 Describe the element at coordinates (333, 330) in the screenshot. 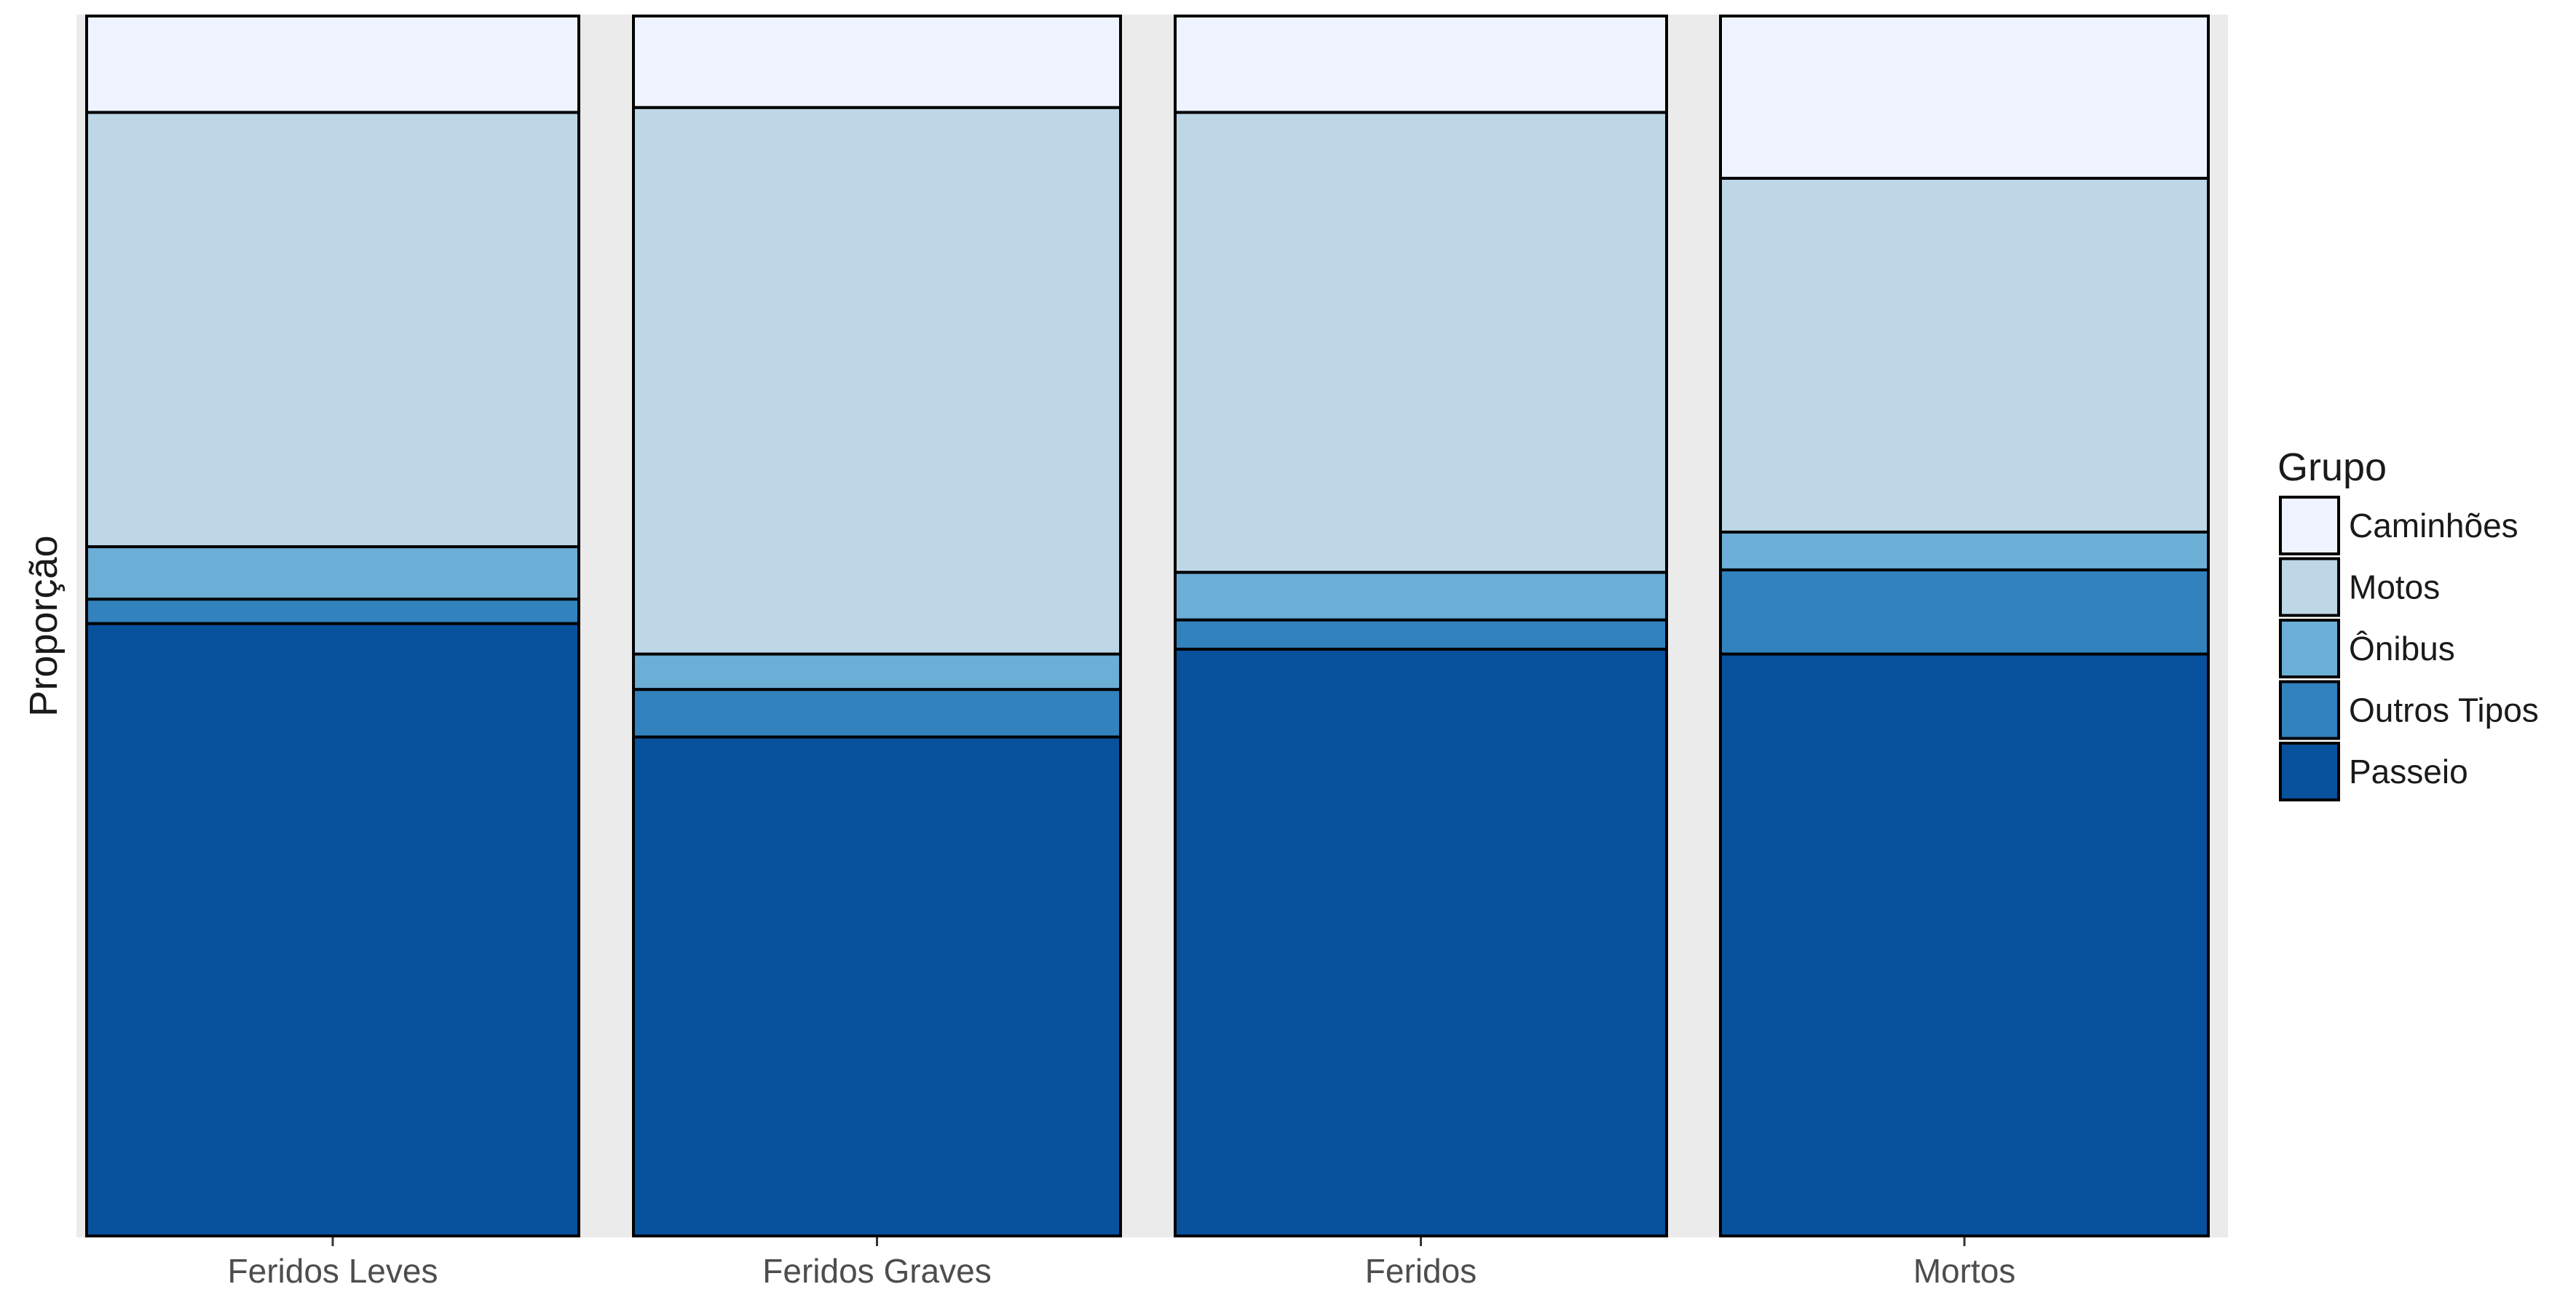

I see `bar-segment-motos-feridos-leves` at that location.